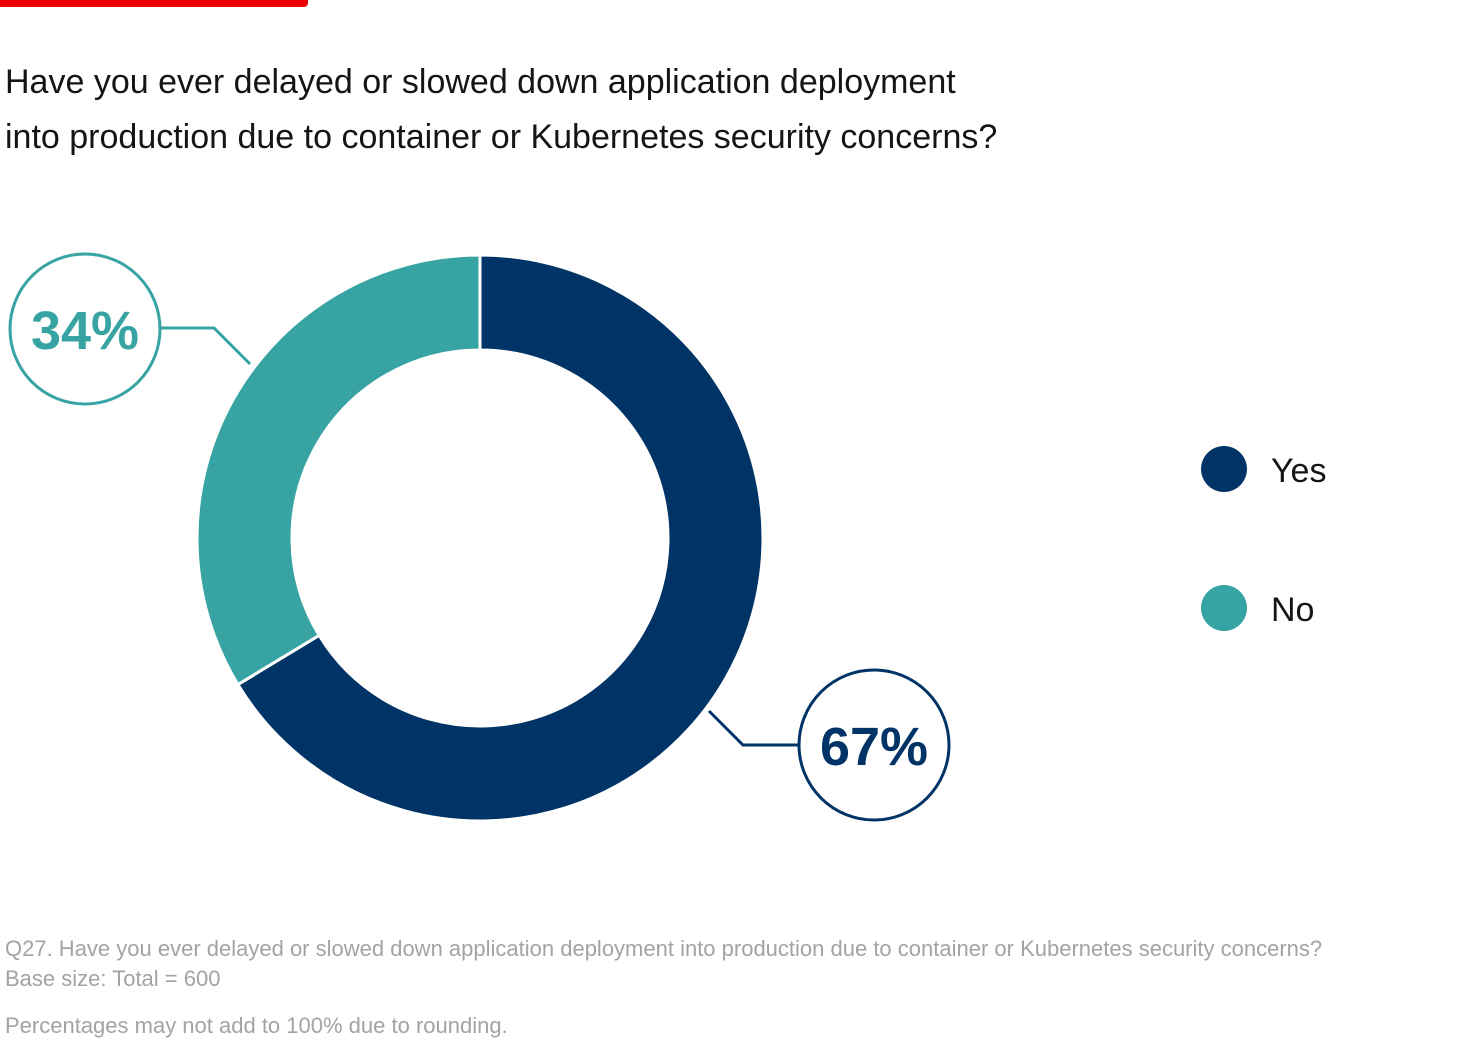 This screenshot has height=1041, width=1483. What do you see at coordinates (1224, 469) in the screenshot?
I see `legend-swatch-yes` at bounding box center [1224, 469].